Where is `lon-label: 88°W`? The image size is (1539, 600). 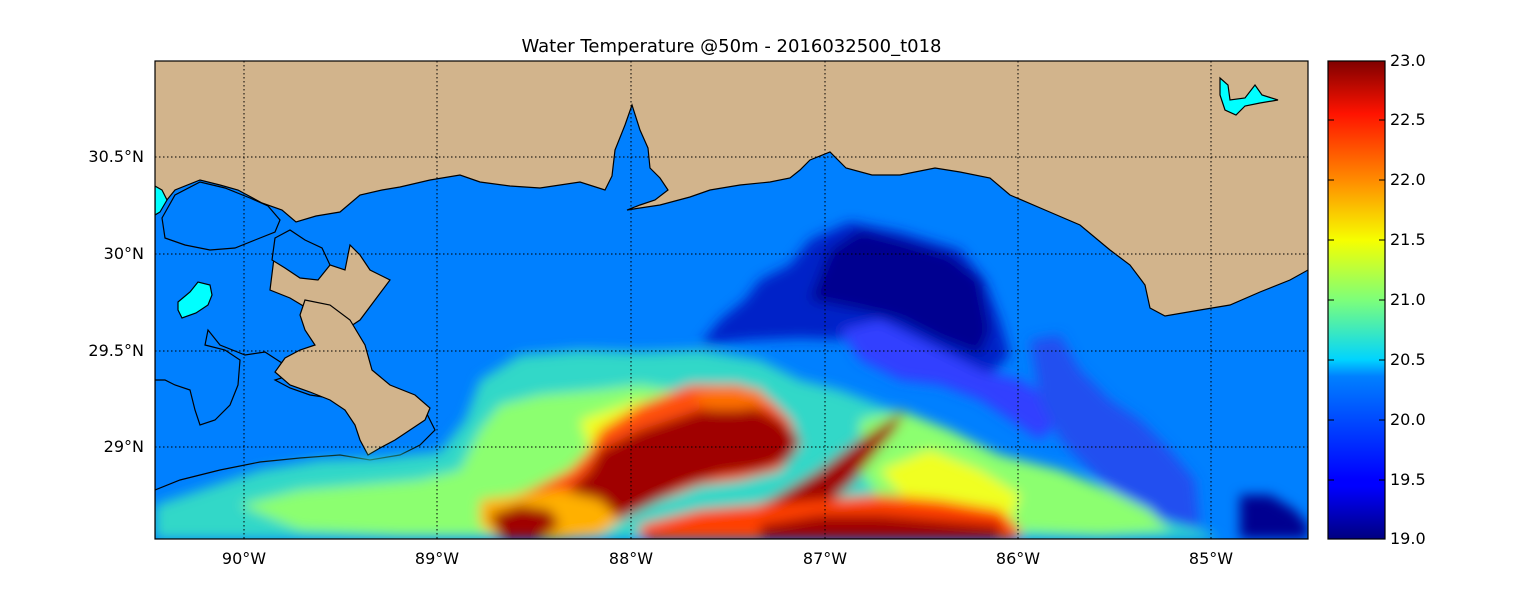
lon-label: 88°W is located at coordinates (631, 558).